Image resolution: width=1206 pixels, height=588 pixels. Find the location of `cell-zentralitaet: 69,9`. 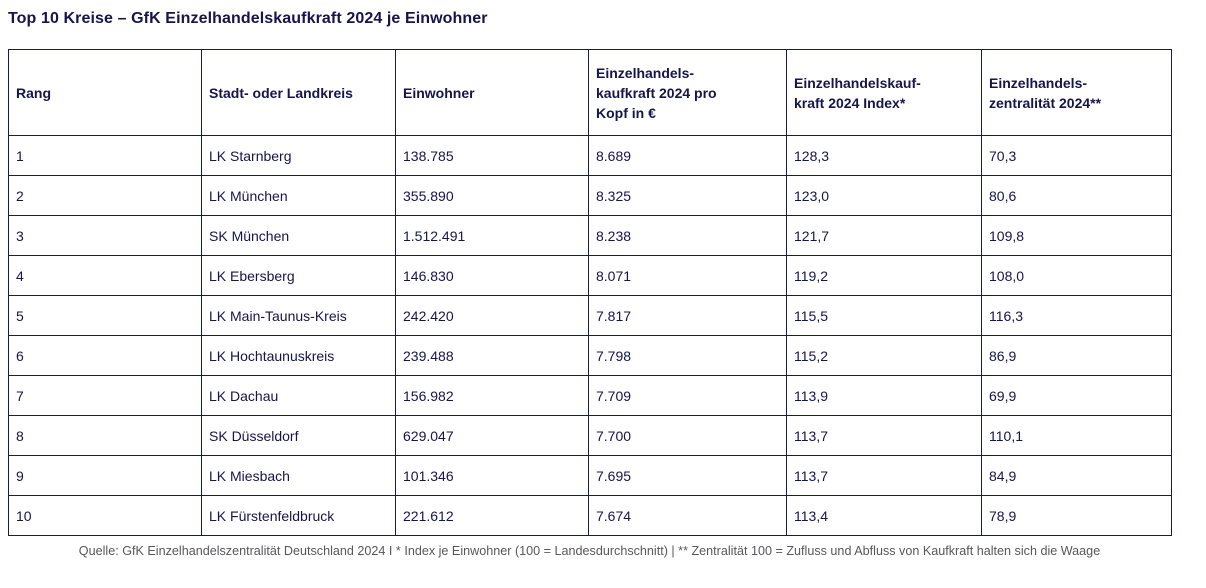

cell-zentralitaet: 69,9 is located at coordinates (1076, 395).